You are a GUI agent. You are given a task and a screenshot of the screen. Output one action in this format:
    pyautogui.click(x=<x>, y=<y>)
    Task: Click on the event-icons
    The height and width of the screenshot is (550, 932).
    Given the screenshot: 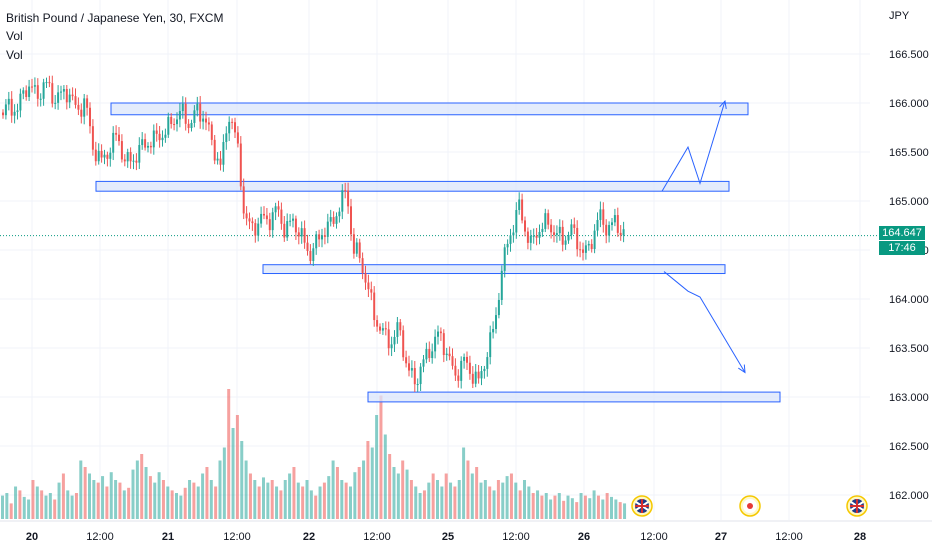 What is the action you would take?
    pyautogui.click(x=749, y=506)
    